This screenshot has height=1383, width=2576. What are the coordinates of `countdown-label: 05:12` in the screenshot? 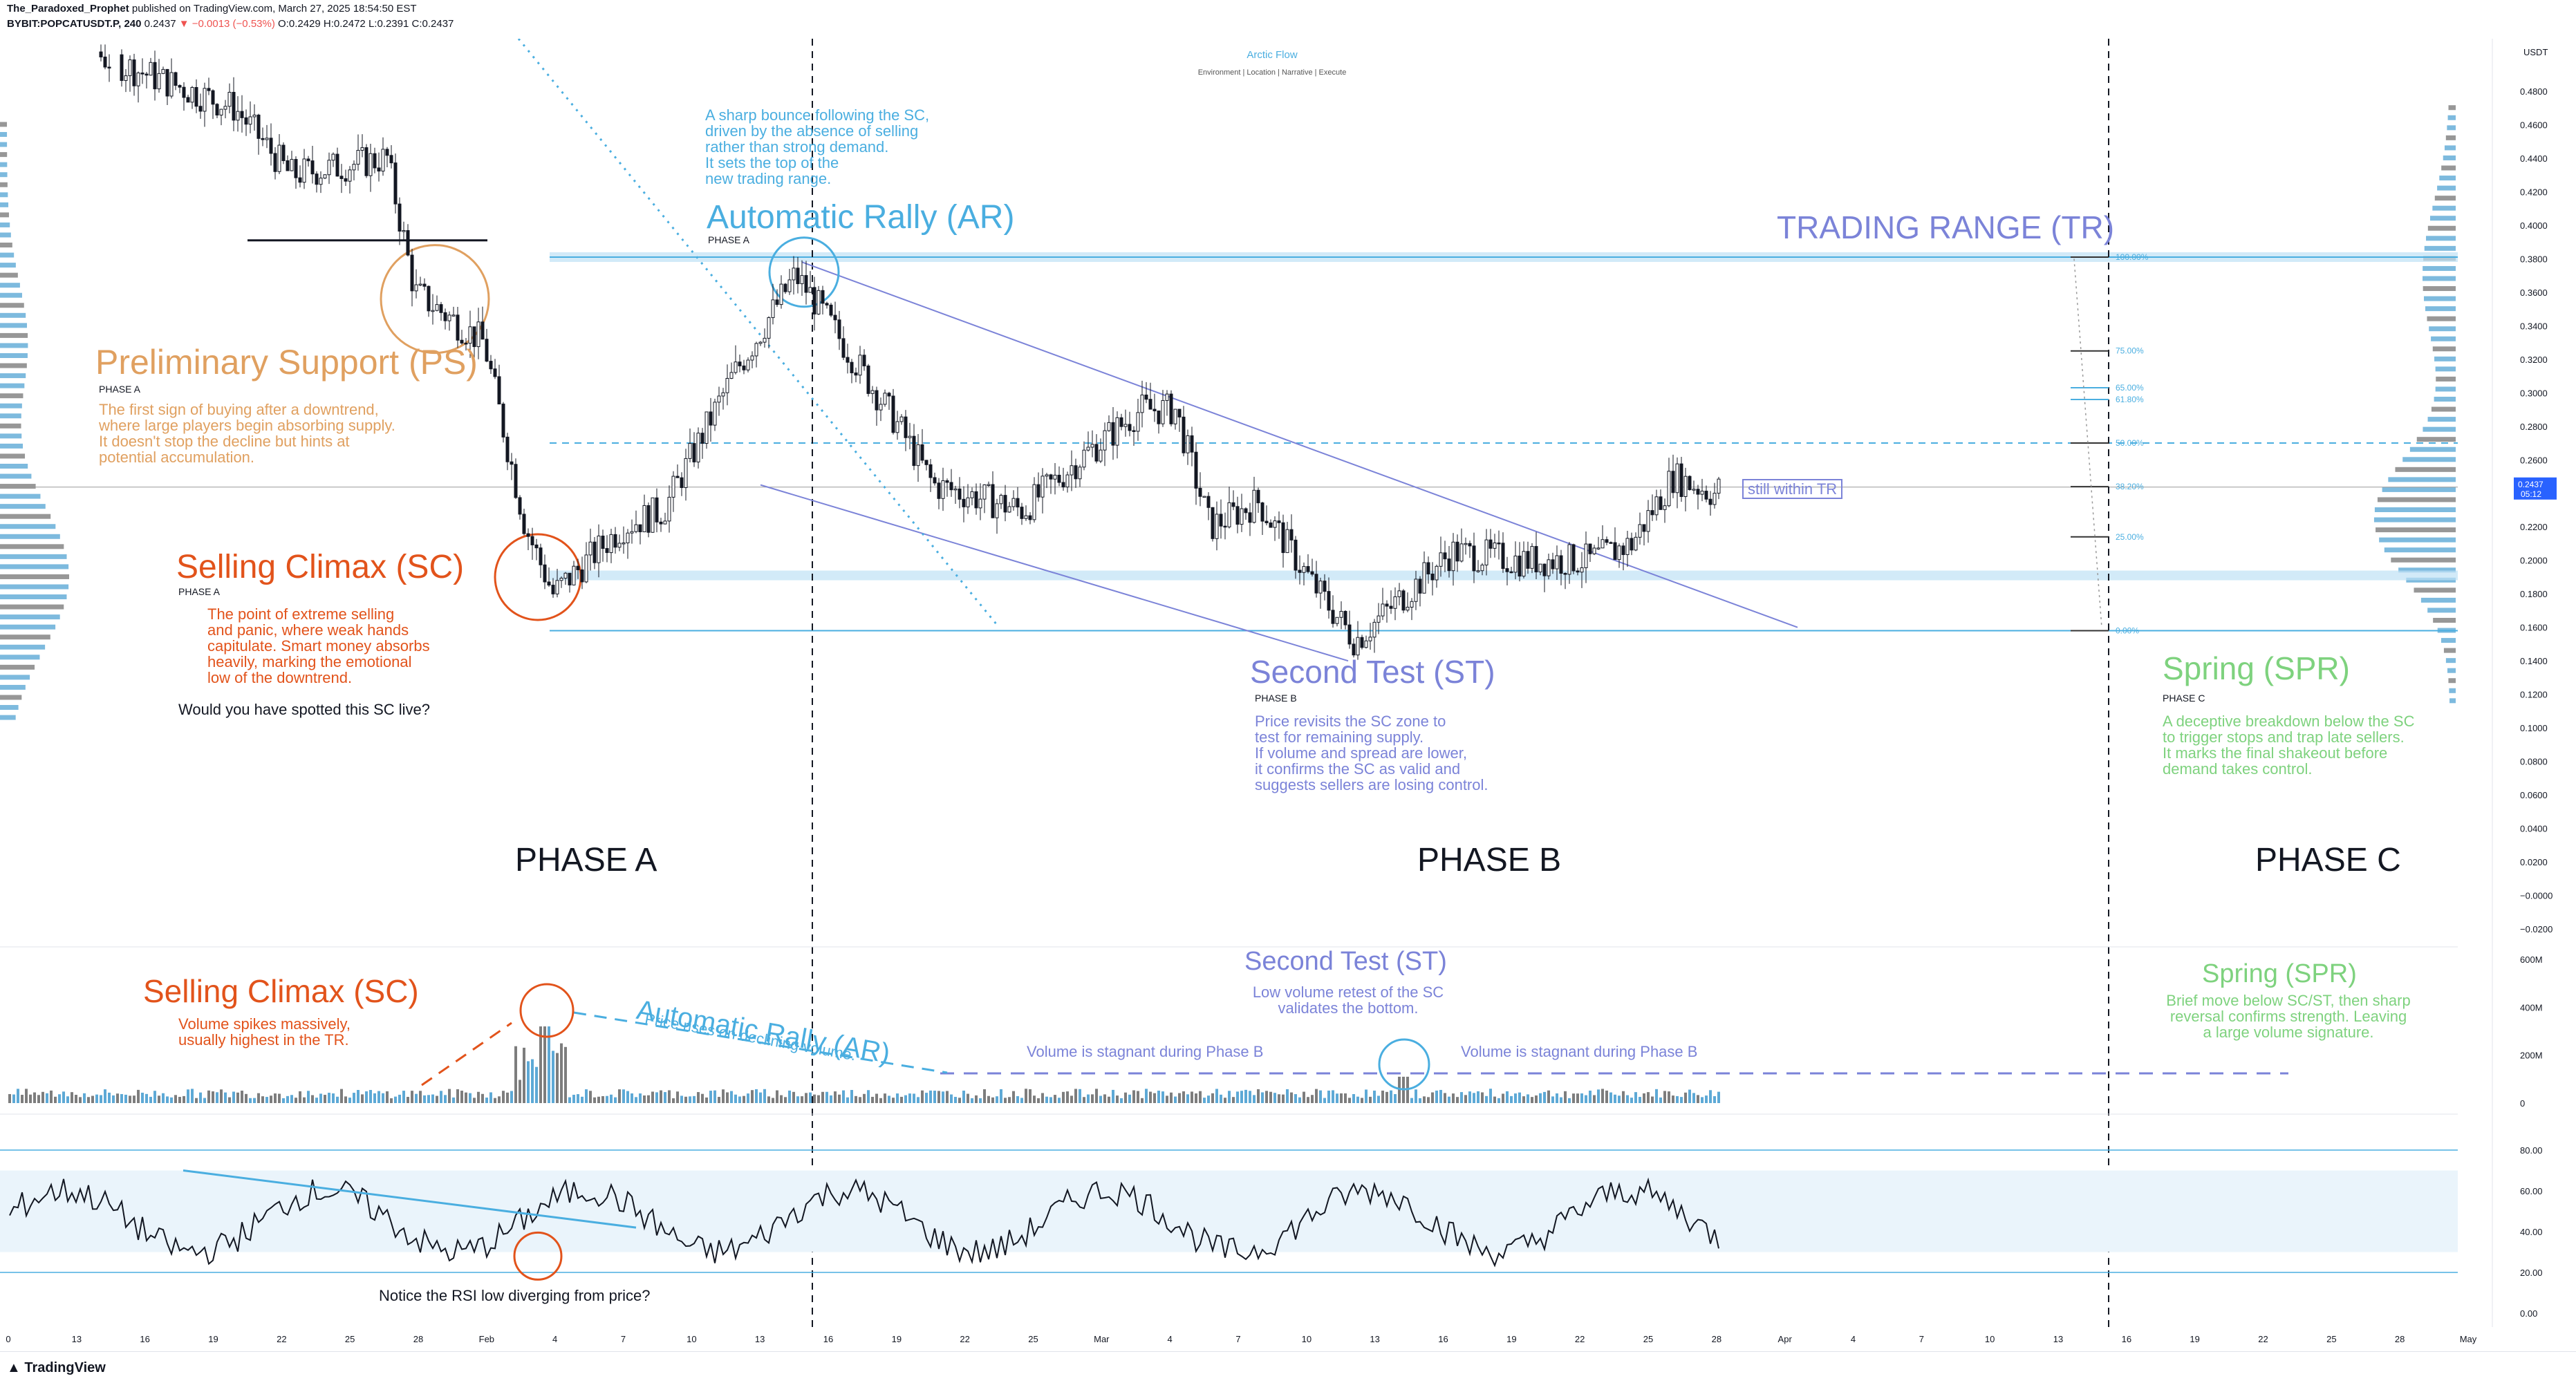 It's located at (2531, 494).